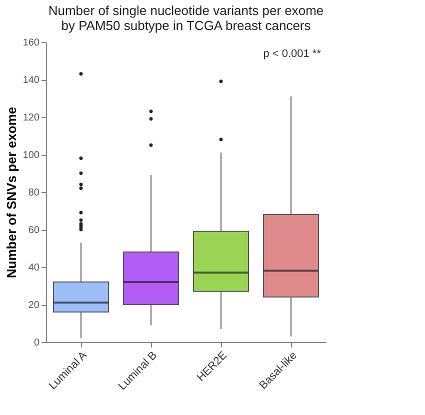 This screenshot has height=415, width=425. What do you see at coordinates (11, 192) in the screenshot?
I see `y-axis-title: Number of SNVs per exome` at bounding box center [11, 192].